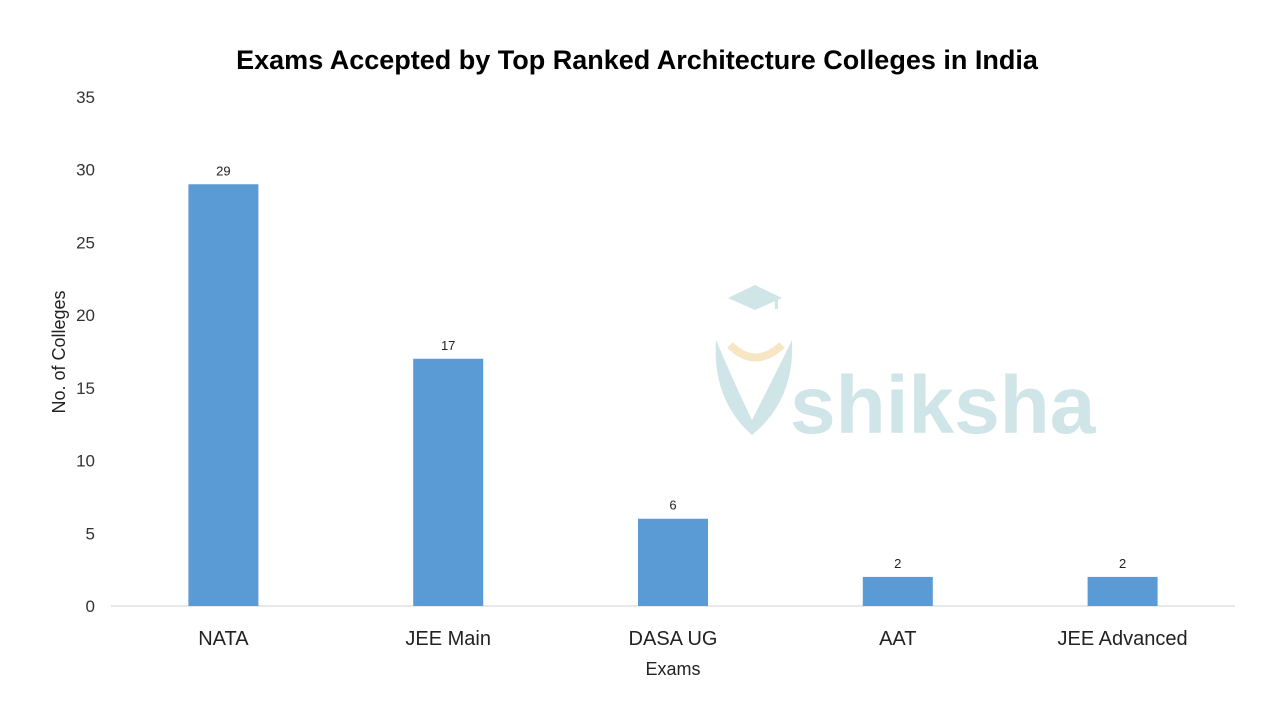 The height and width of the screenshot is (720, 1280). I want to click on x-tick-label: AAT, so click(897, 639).